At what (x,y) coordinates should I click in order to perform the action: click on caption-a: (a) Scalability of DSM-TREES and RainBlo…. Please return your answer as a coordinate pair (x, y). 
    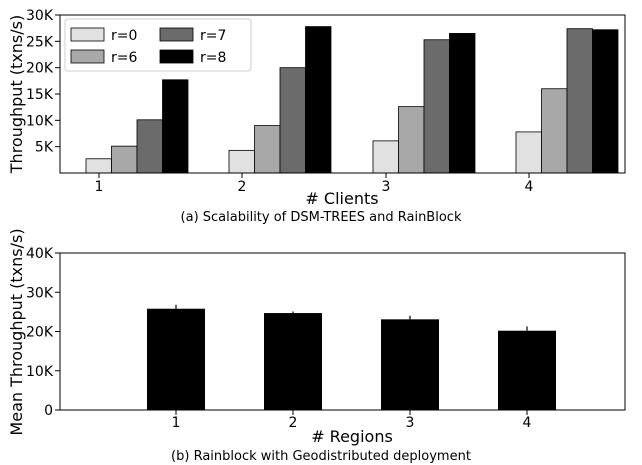
    Looking at the image, I should click on (321, 217).